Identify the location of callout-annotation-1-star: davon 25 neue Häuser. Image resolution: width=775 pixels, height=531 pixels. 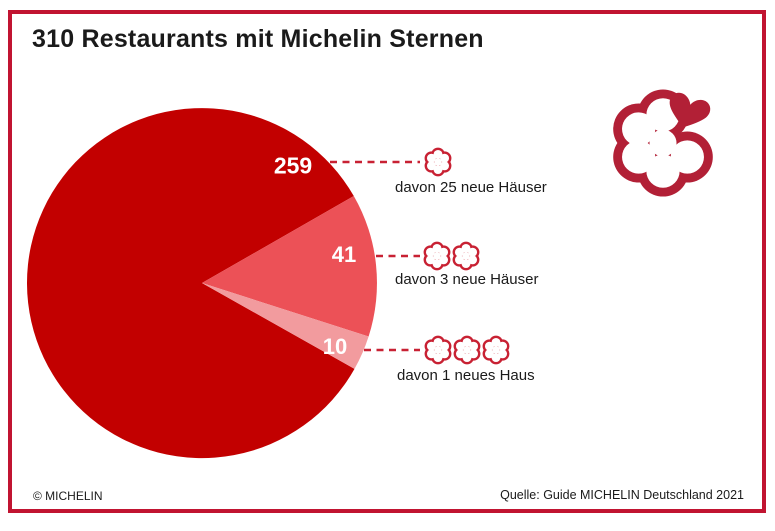
(471, 187).